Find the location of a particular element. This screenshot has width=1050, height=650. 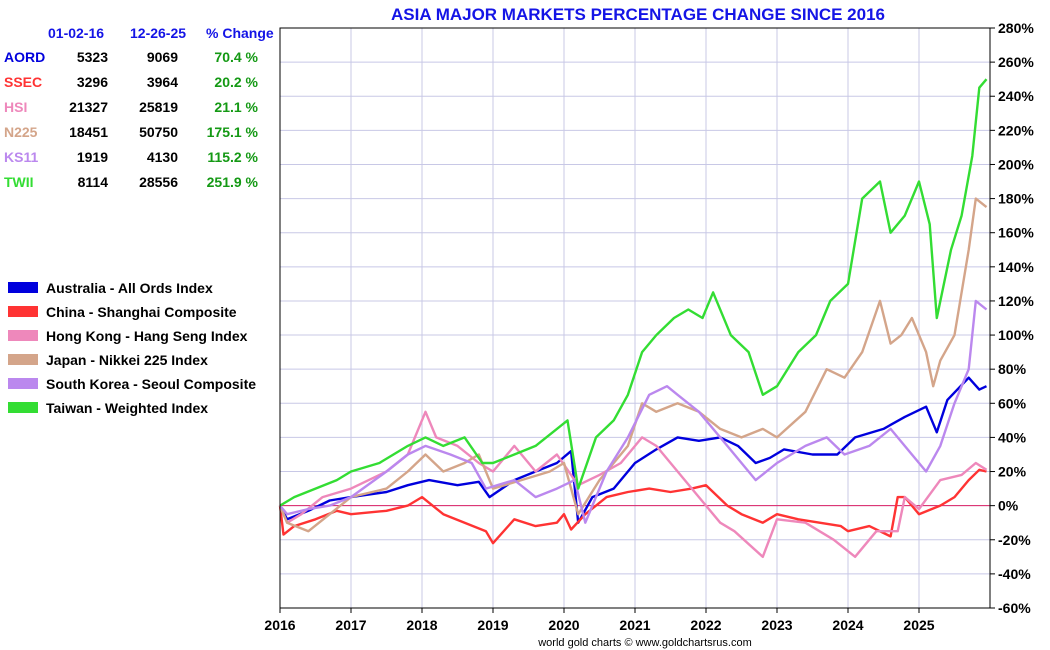

table-row-pct-change: 115.2 % is located at coordinates (232, 157).